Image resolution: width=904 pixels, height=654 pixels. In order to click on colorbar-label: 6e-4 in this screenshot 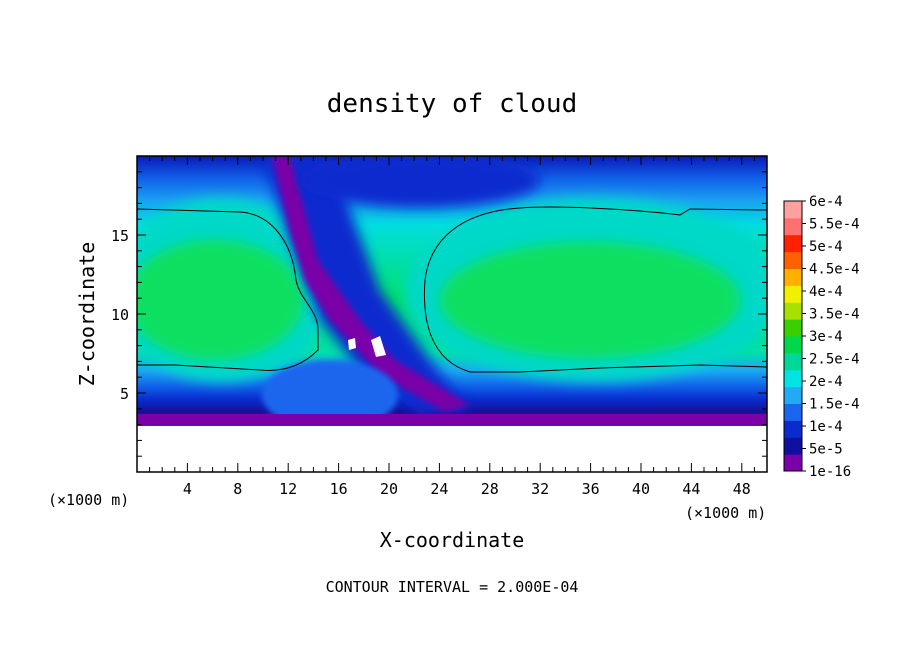, I will do `click(826, 202)`.